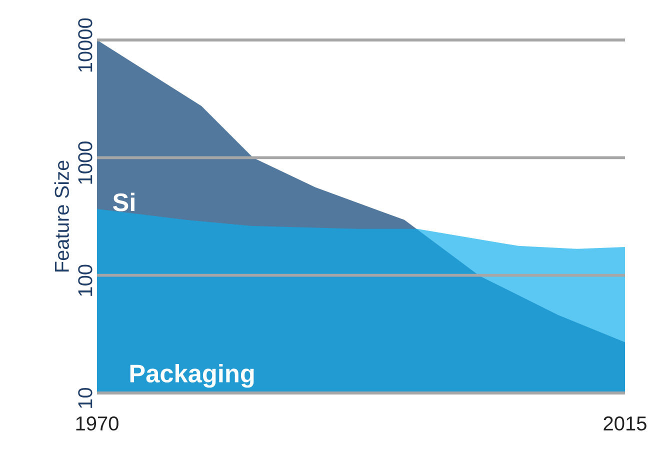 This screenshot has height=455, width=658. Describe the element at coordinates (85, 280) in the screenshot. I see `y-tick-label: 100` at that location.